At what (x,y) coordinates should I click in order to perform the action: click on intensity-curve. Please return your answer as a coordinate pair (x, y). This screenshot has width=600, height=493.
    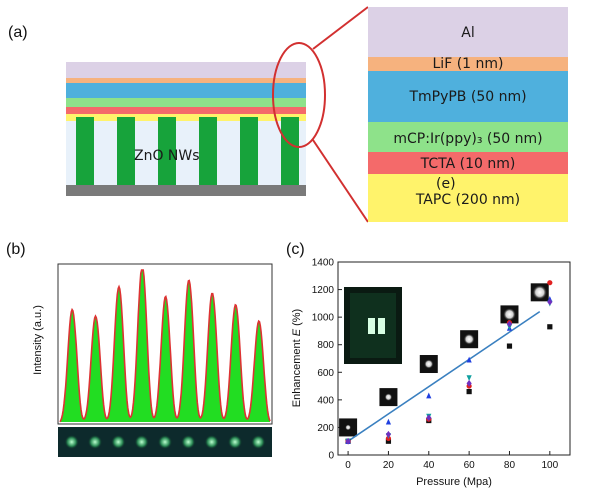
    Looking at the image, I should click on (165, 346).